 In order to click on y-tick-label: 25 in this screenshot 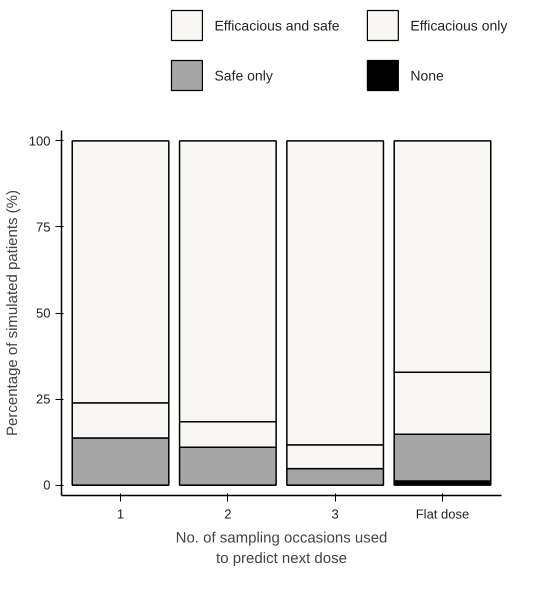, I will do `click(43, 399)`.